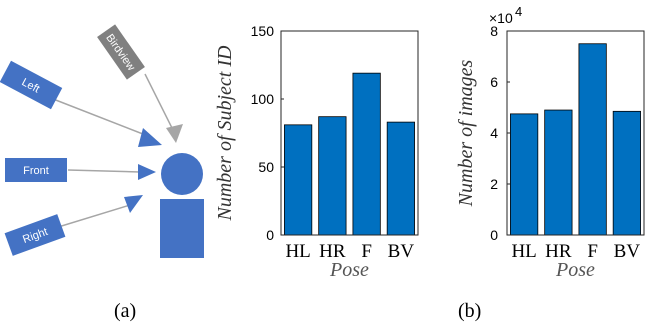 The height and width of the screenshot is (327, 661). I want to click on chart2-x-axis-title: Pose, so click(575, 270).